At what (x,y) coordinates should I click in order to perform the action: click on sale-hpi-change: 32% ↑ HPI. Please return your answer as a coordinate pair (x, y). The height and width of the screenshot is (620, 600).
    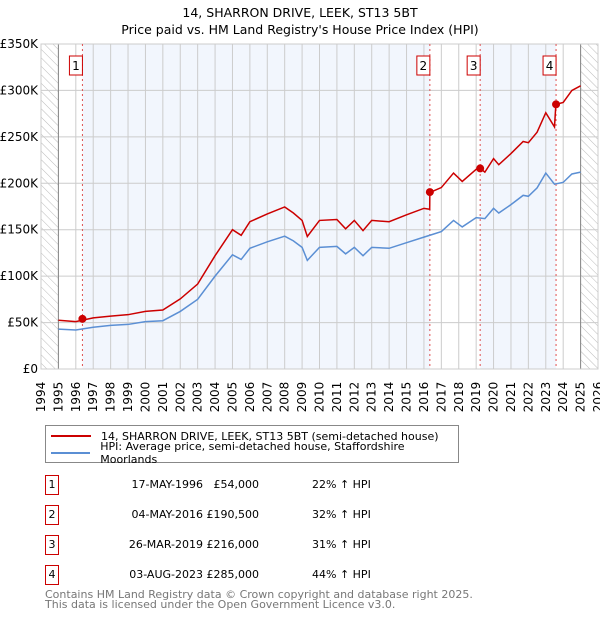
    Looking at the image, I should click on (341, 514).